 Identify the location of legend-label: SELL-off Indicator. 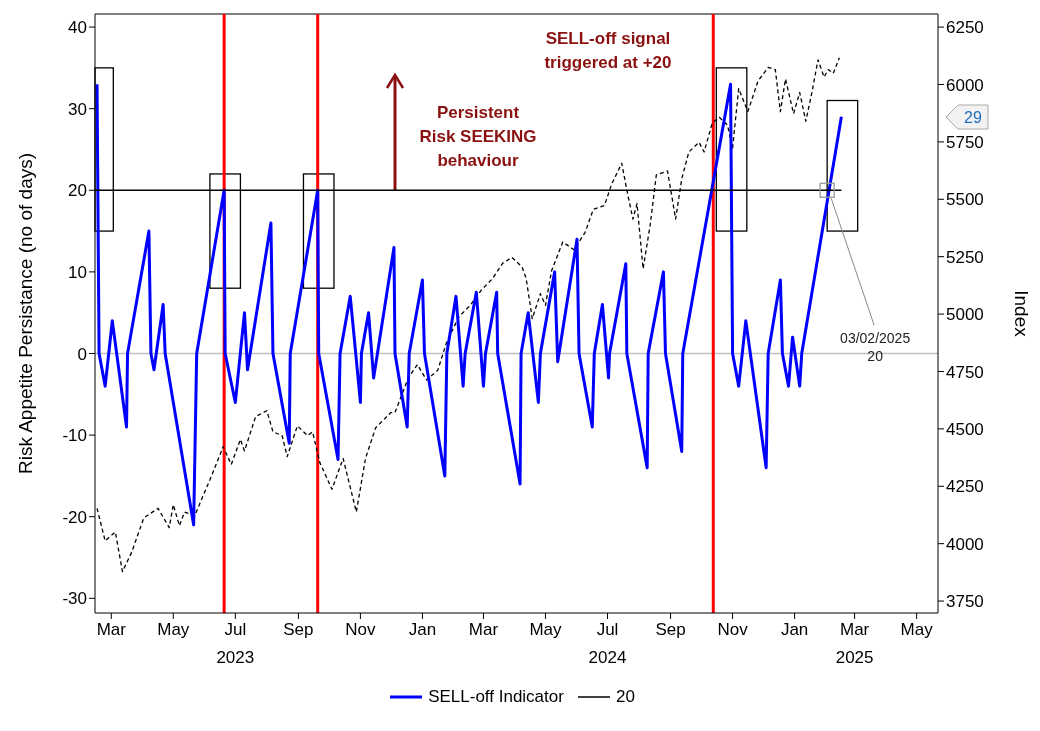
(496, 697).